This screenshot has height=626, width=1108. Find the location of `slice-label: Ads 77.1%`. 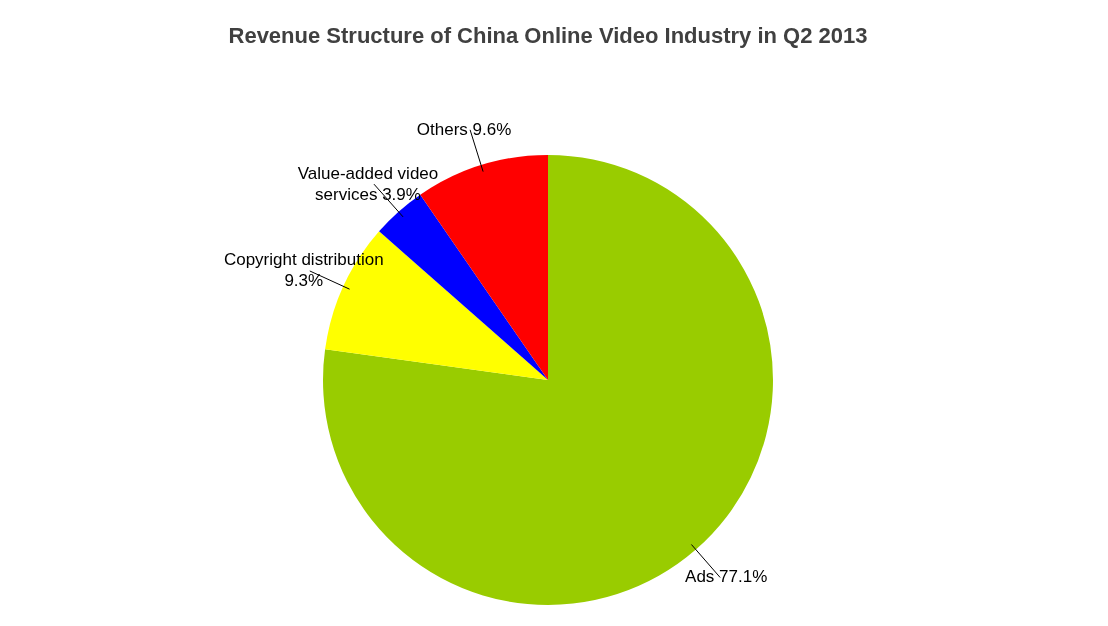

slice-label: Ads 77.1% is located at coordinates (726, 577).